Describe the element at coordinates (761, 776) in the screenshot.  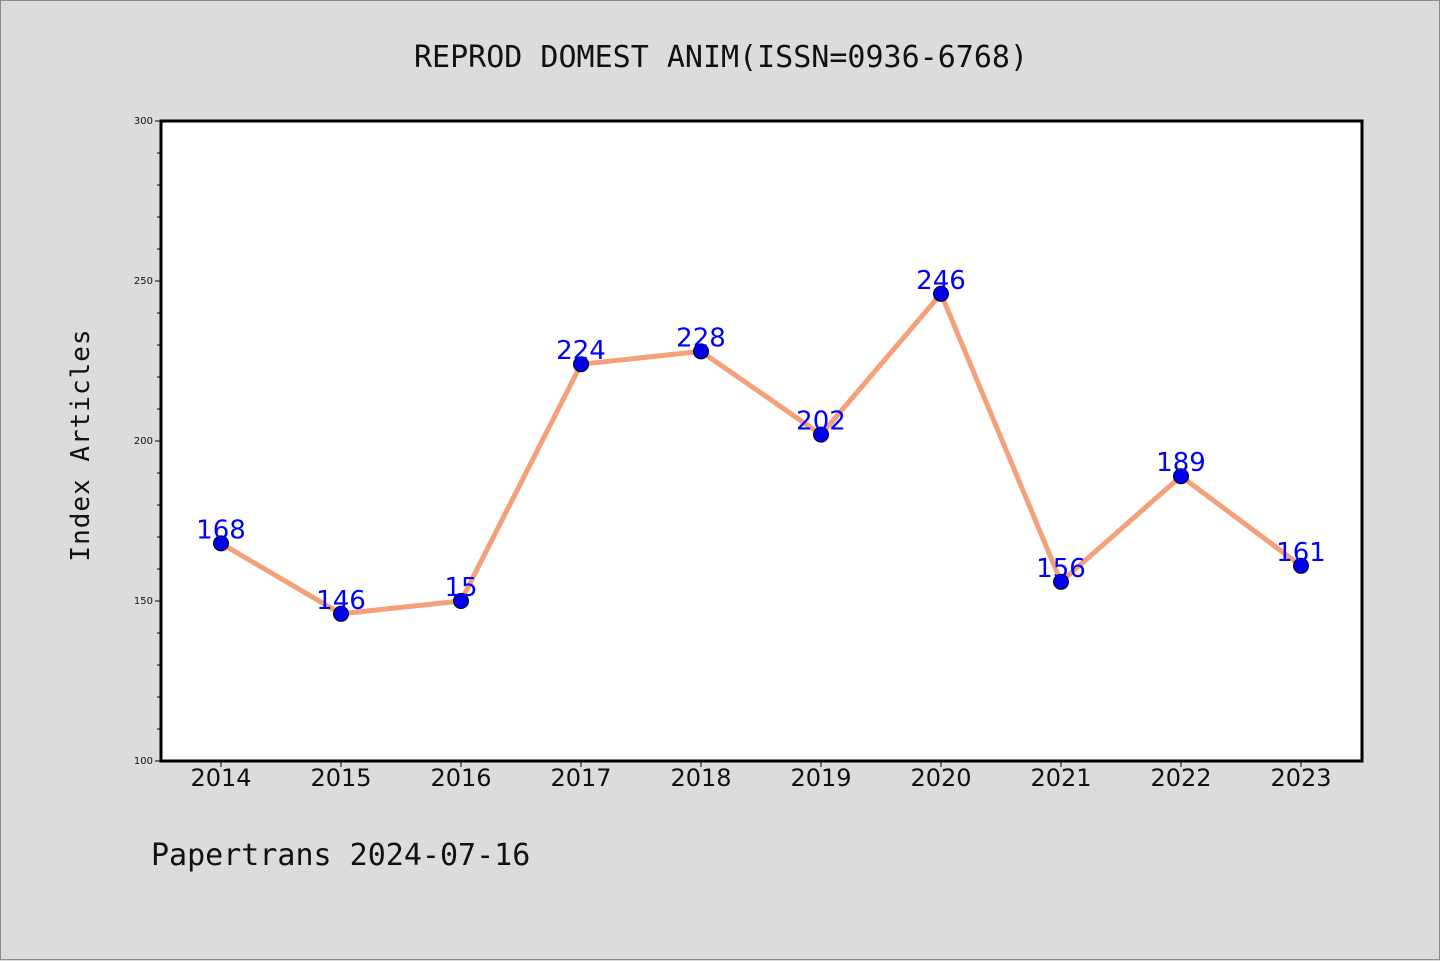
I see `x-axis: 2014 2015 2016 2017 2018 2019 2020 2021 2022 2023` at that location.